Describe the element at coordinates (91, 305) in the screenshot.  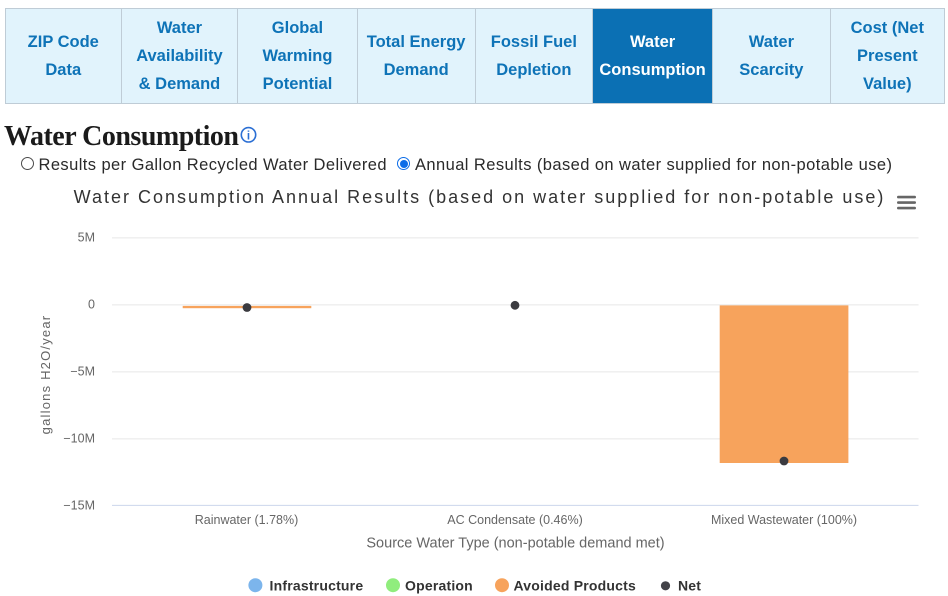
I see `svg-text: 0` at that location.